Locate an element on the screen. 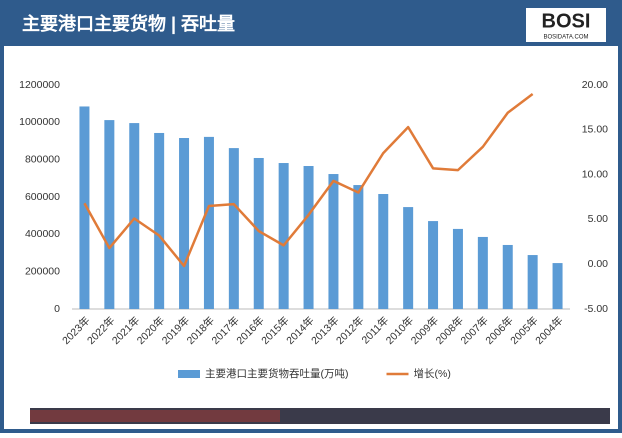 The image size is (622, 438). y2-tick-label: 20.00 is located at coordinates (595, 85).